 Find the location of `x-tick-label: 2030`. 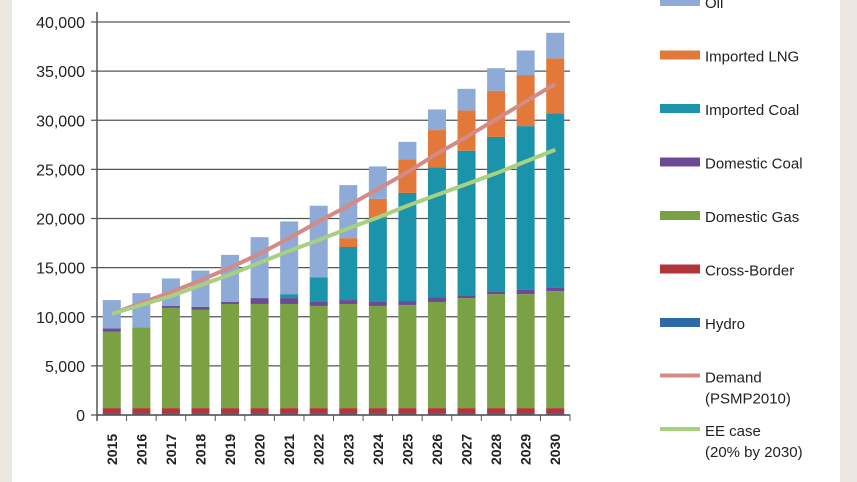

x-tick-label: 2030 is located at coordinates (555, 449).